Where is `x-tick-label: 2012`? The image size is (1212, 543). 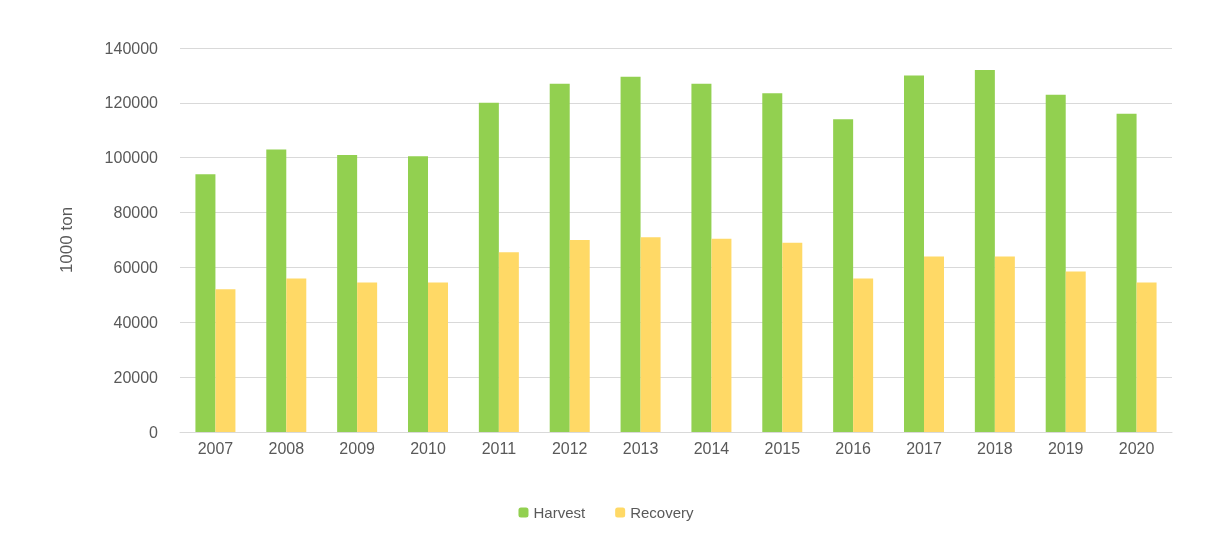 x-tick-label: 2012 is located at coordinates (569, 448).